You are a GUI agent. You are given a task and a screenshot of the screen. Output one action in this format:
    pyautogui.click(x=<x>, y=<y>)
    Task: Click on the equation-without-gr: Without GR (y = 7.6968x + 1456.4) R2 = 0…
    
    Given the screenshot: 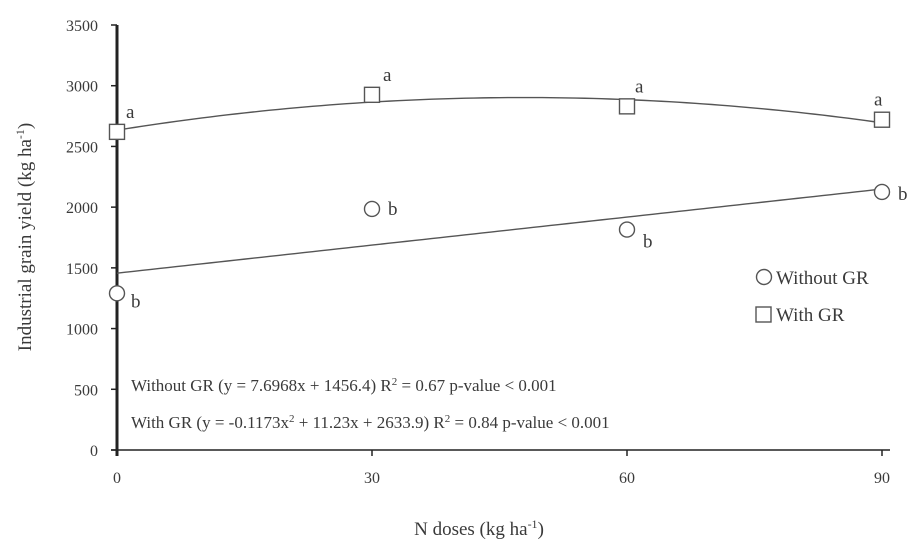 What is the action you would take?
    pyautogui.click(x=344, y=385)
    